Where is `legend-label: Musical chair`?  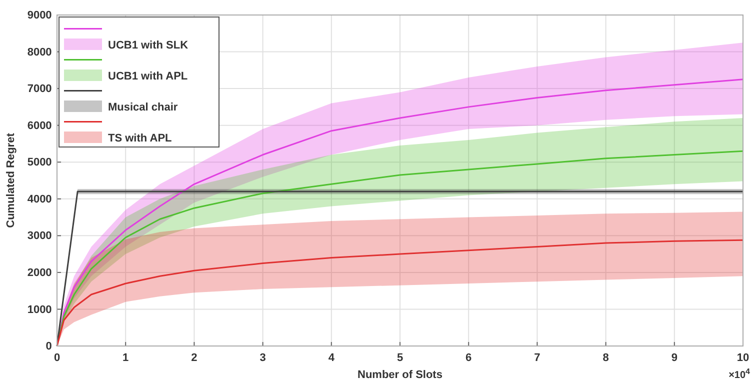 legend-label: Musical chair is located at coordinates (143, 107).